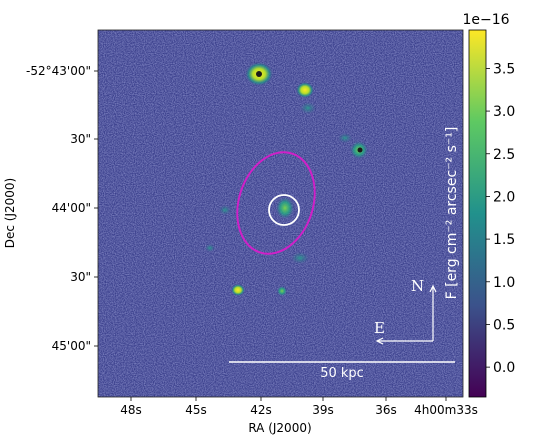 The height and width of the screenshot is (441, 557). Describe the element at coordinates (504, 155) in the screenshot. I see `colorbar-tick-label: 2.5` at that location.